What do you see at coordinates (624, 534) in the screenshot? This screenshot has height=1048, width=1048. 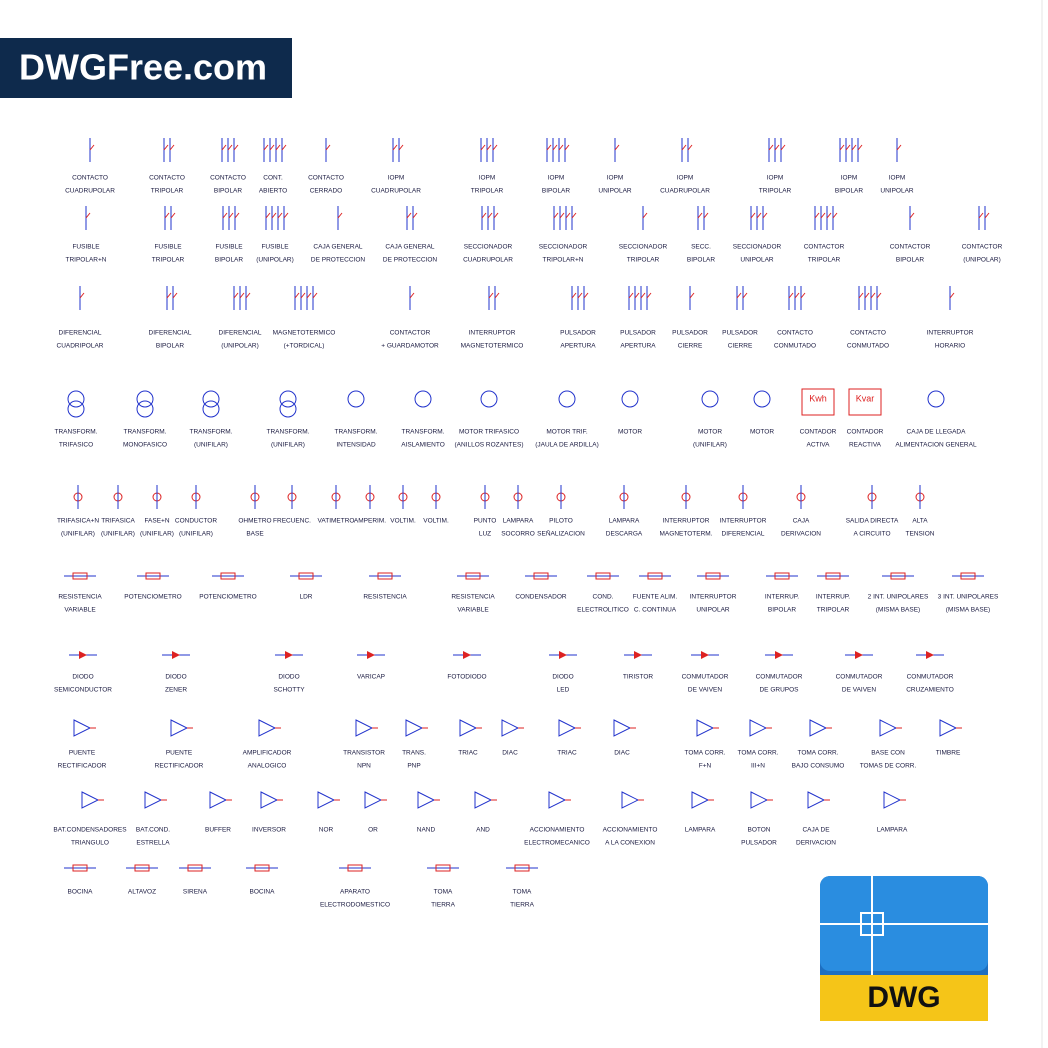 I see `symbol-label: DESCARGA` at bounding box center [624, 534].